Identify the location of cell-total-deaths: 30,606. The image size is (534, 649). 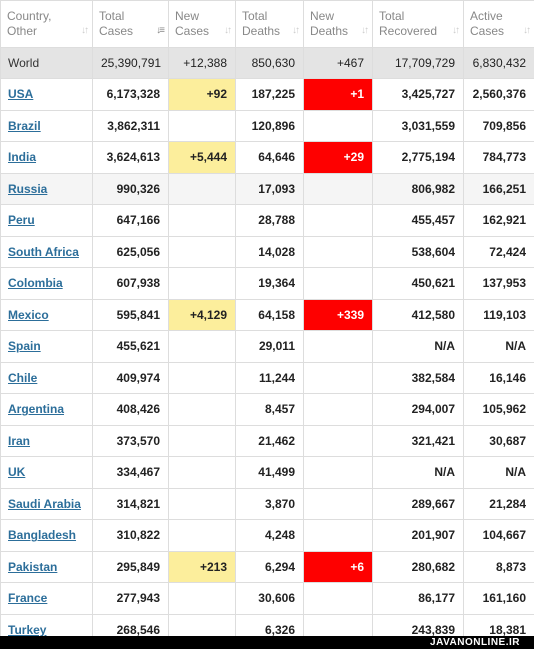
(269, 598).